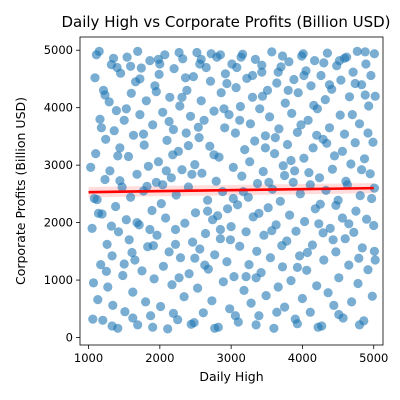 This screenshot has width=400, height=400. What do you see at coordinates (58, 280) in the screenshot?
I see `y-tick-label: 1000` at bounding box center [58, 280].